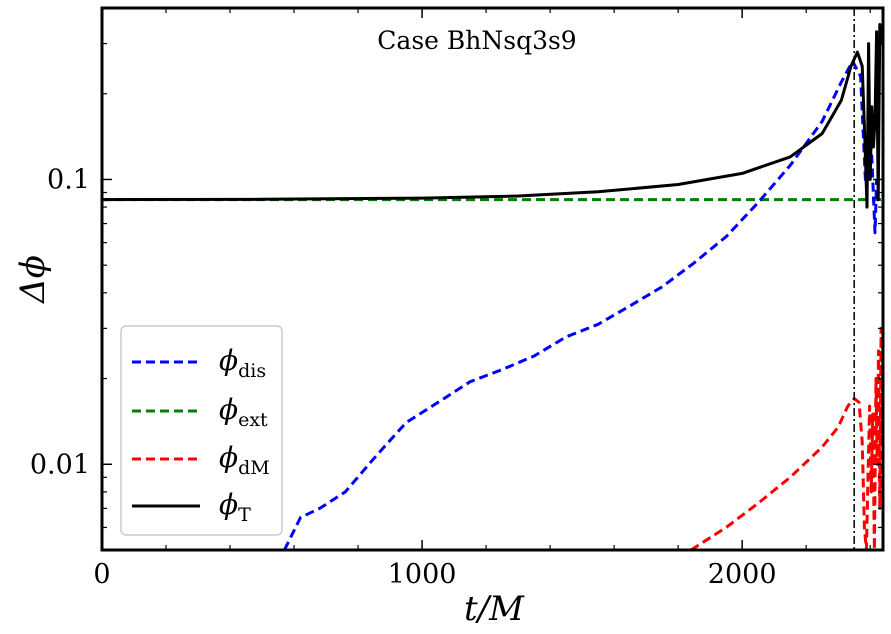 This screenshot has width=891, height=634. I want to click on series-line-dM, so click(786, 433).